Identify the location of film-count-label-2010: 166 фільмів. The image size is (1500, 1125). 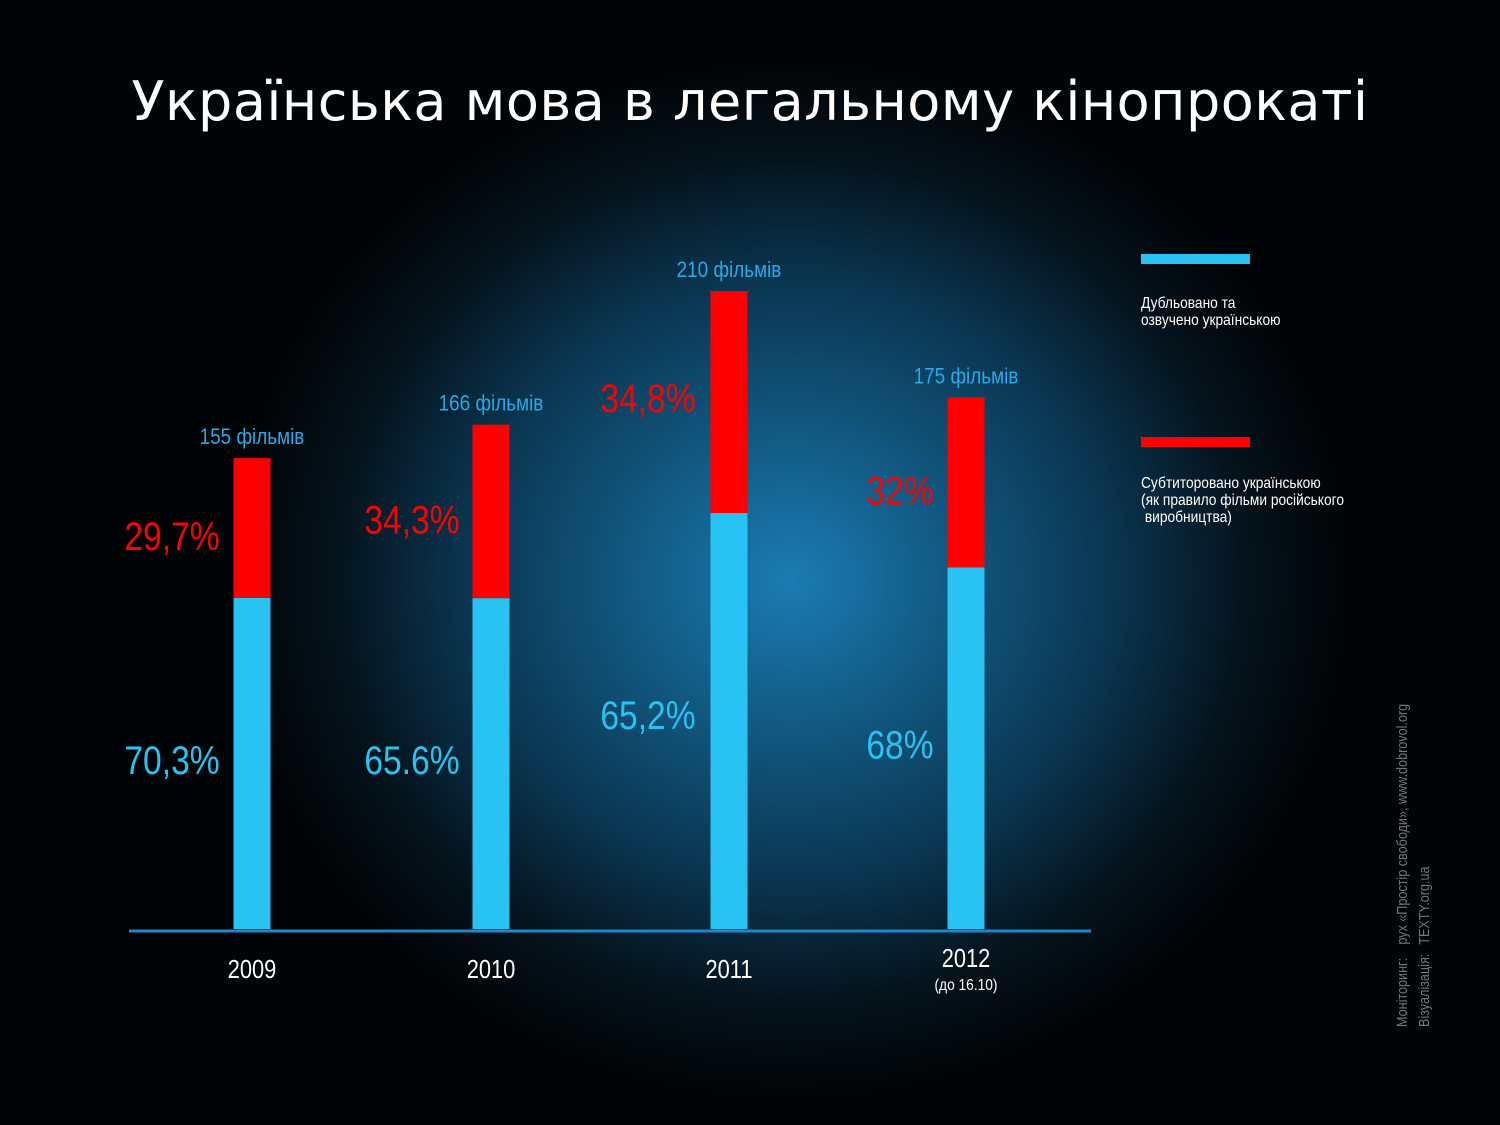
(491, 403).